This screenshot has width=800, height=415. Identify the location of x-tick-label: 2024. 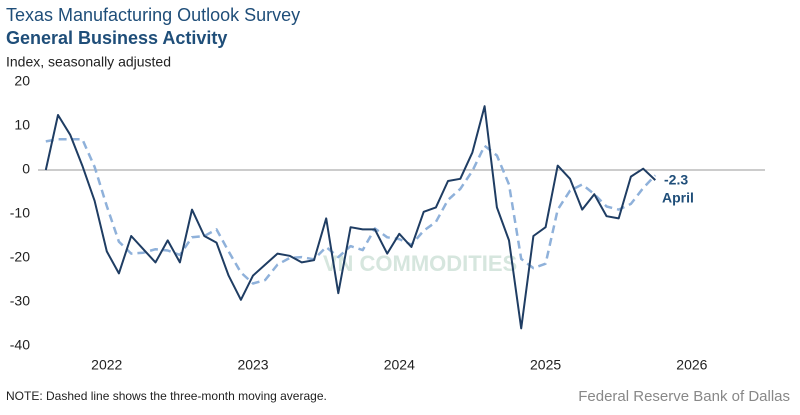
(399, 365).